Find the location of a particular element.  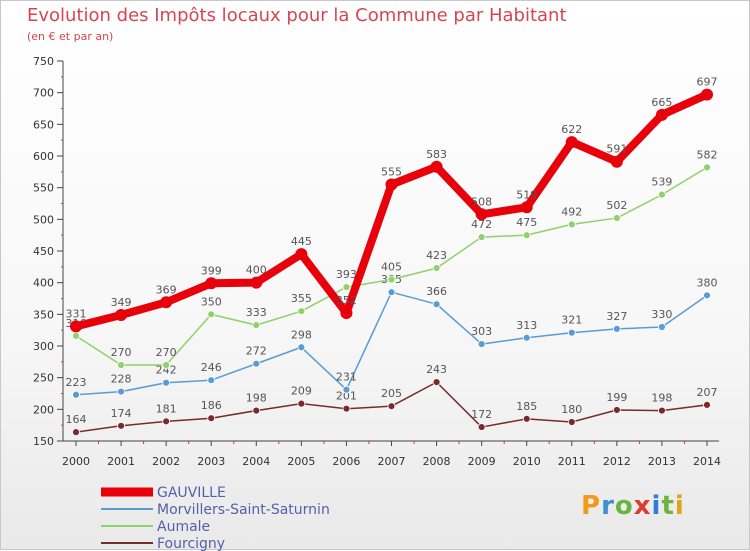

data-label: 399 is located at coordinates (211, 270).